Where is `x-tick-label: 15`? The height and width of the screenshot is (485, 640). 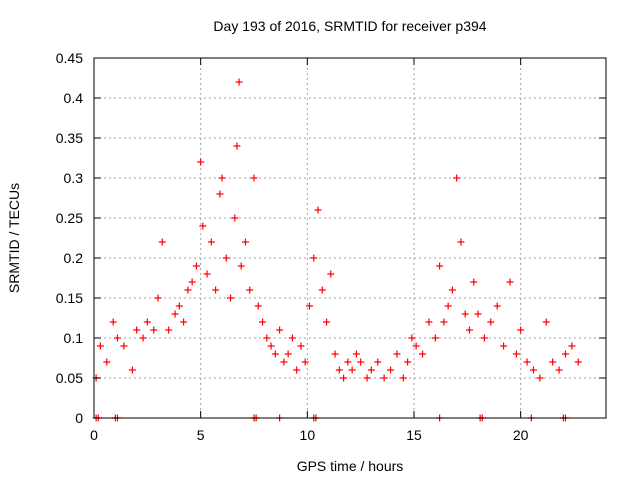
x-tick-label: 15 is located at coordinates (414, 435).